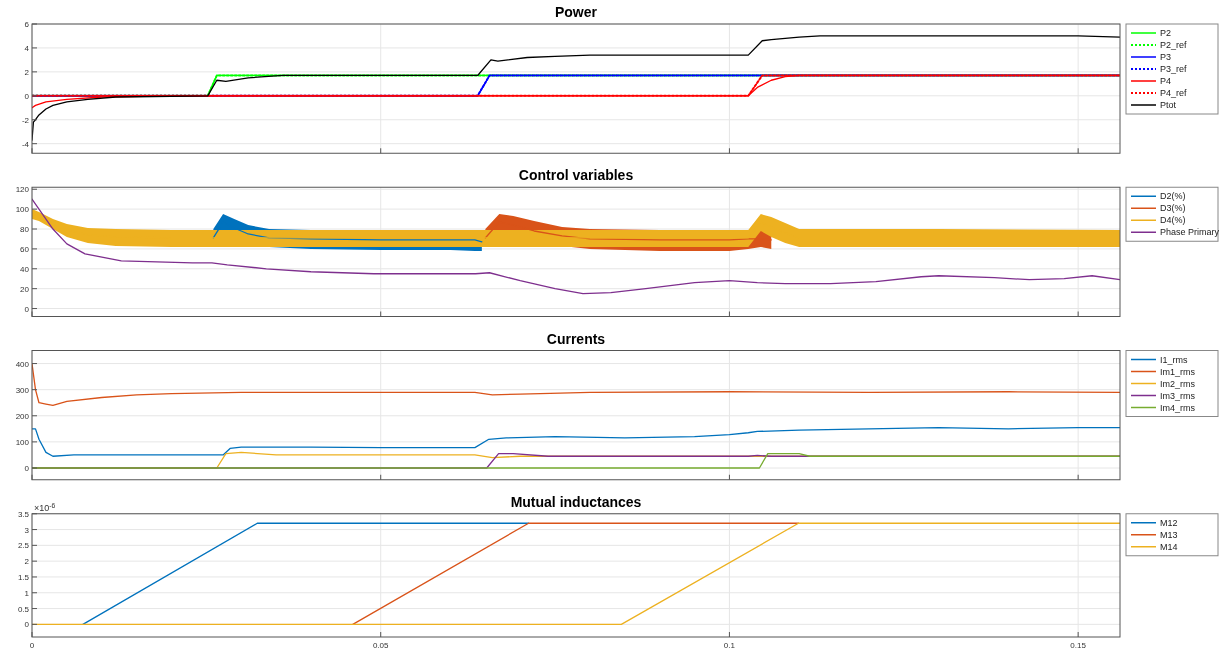  I want to click on legend-label: Im1_rms, so click(1178, 371).